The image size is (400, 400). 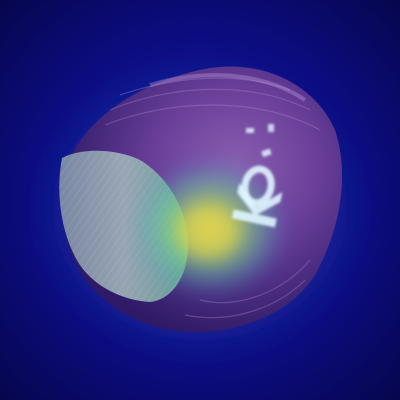 I want to click on imprint-text, so click(x=257, y=176).